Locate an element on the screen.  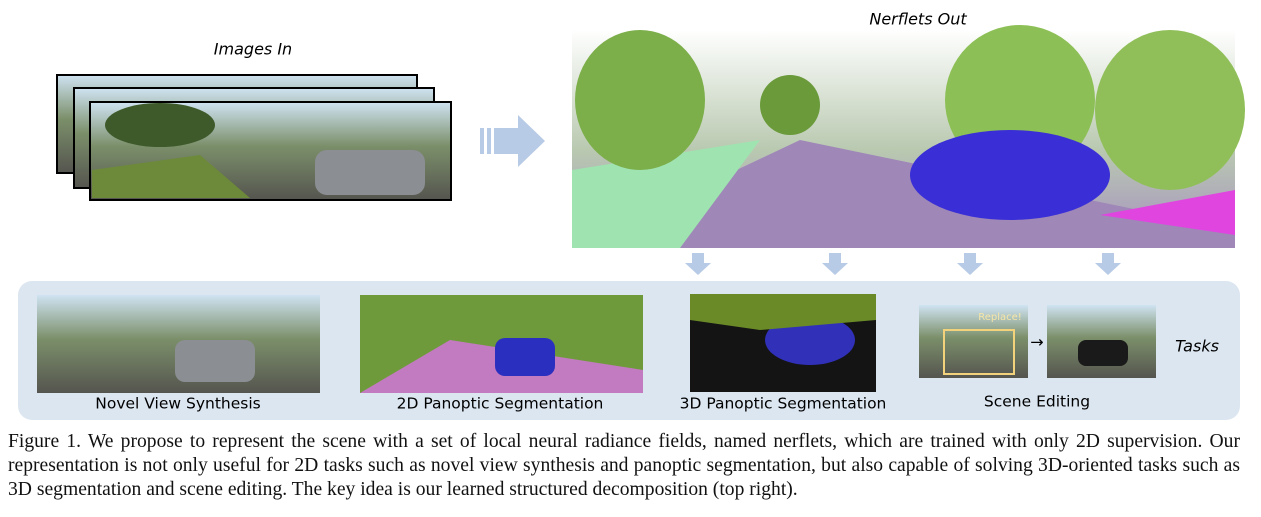
down-arrows is located at coordinates (903, 264).